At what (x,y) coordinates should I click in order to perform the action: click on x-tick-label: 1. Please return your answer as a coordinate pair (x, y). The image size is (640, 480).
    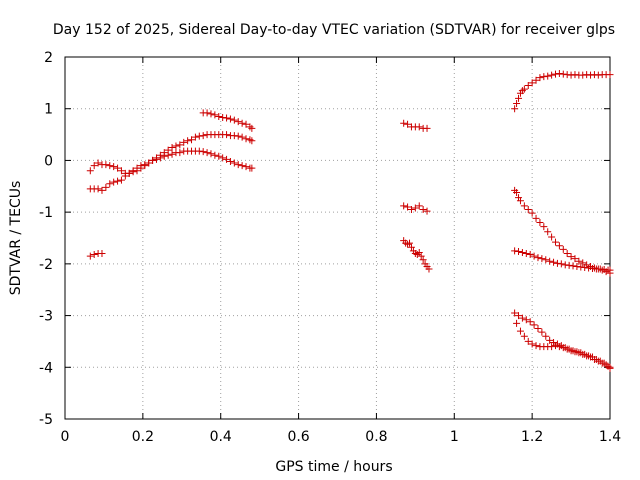
    Looking at the image, I should click on (454, 437).